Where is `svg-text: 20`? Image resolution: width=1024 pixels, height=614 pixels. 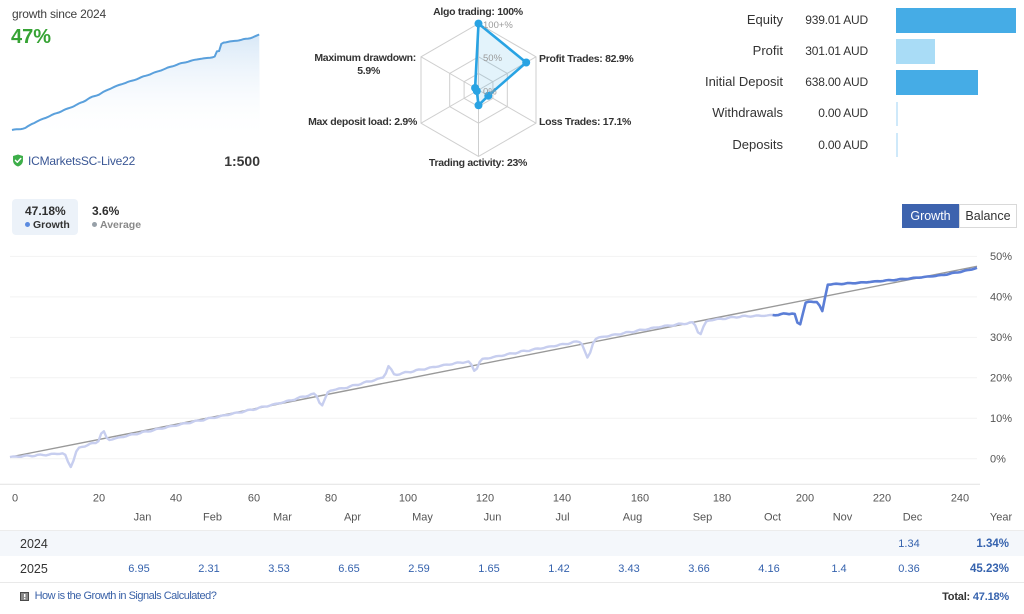 svg-text: 20 is located at coordinates (99, 499).